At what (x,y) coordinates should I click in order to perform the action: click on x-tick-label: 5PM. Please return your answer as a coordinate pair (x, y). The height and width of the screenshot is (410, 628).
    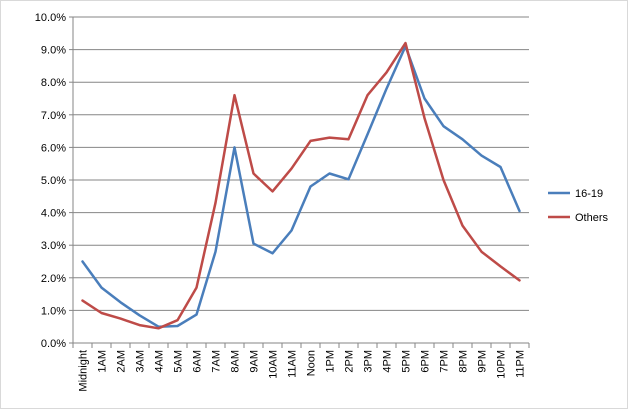
    Looking at the image, I should click on (407, 361).